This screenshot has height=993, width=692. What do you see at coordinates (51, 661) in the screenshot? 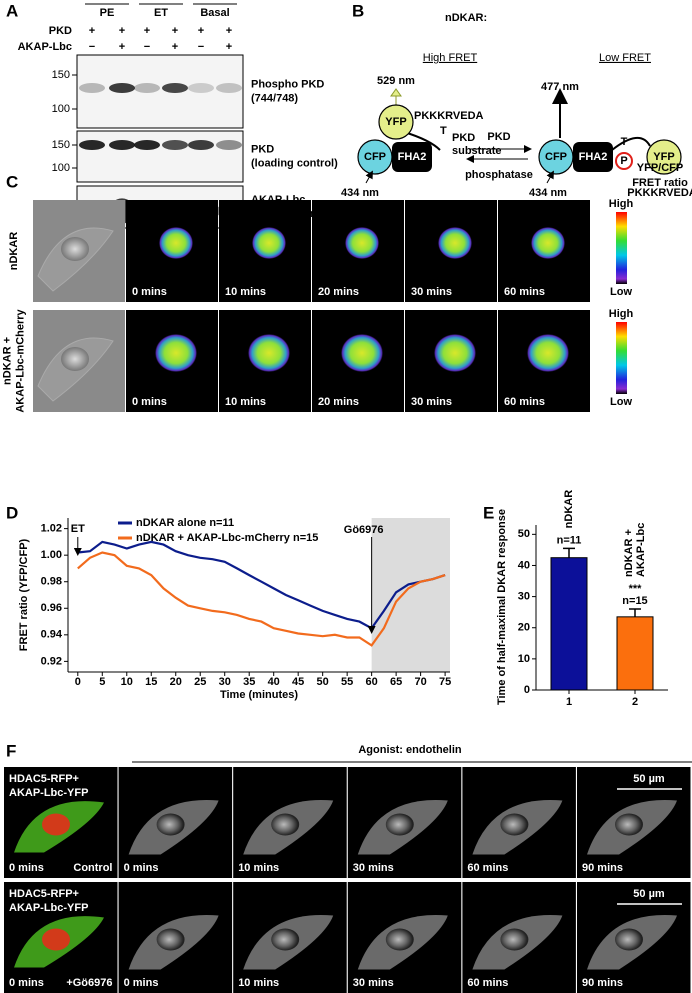
I see `y-tick-label: 0.92` at bounding box center [51, 661].